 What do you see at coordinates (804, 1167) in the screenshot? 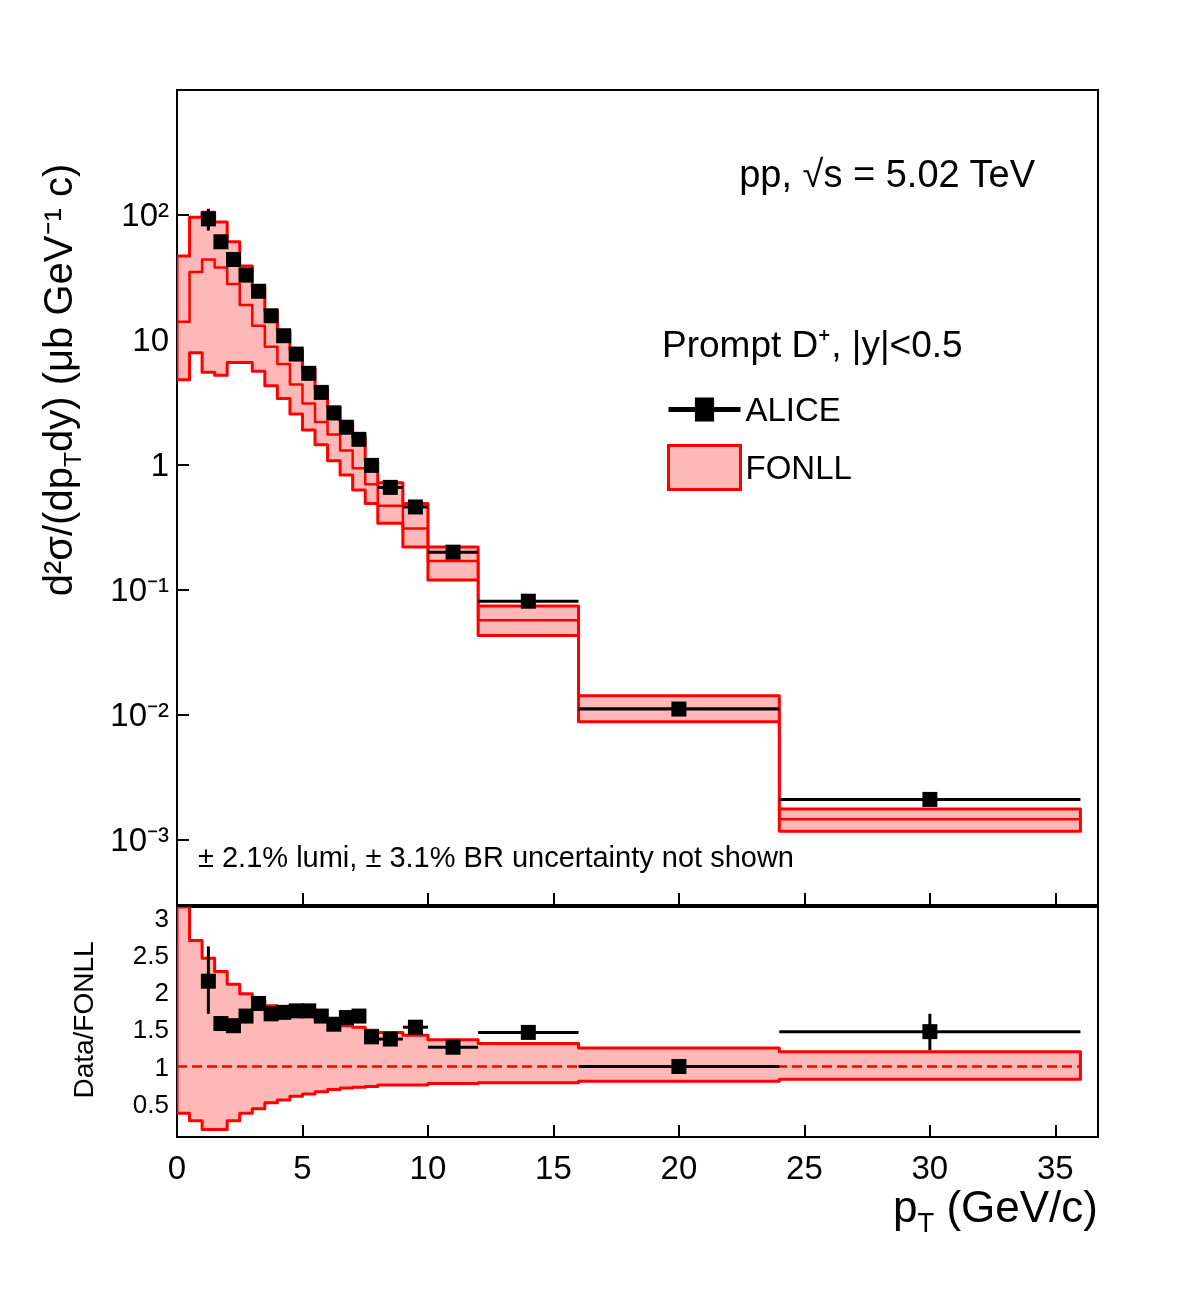
I see `x-tick-label: 25` at bounding box center [804, 1167].